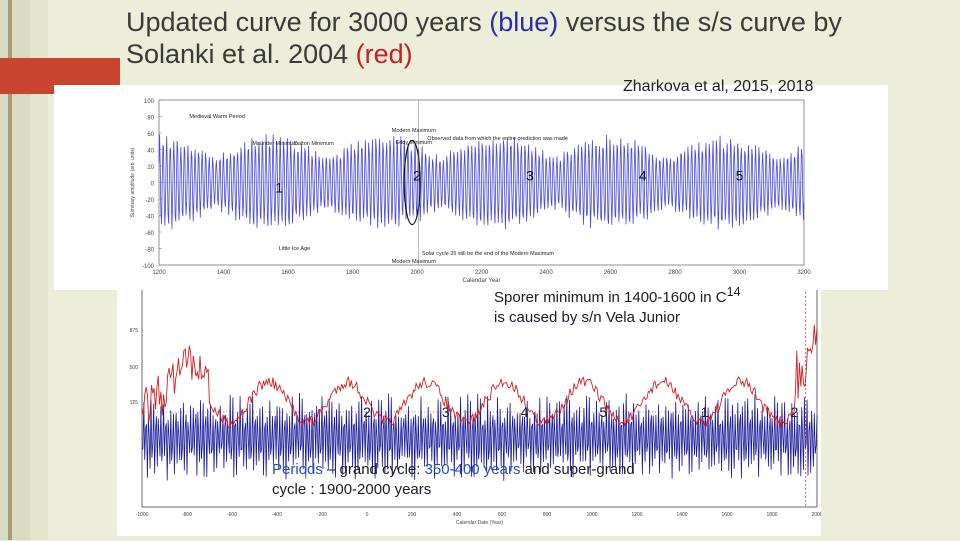 This screenshot has height=541, width=960. What do you see at coordinates (636, 515) in the screenshot?
I see `bottom-x-tick-label: 1200` at bounding box center [636, 515].